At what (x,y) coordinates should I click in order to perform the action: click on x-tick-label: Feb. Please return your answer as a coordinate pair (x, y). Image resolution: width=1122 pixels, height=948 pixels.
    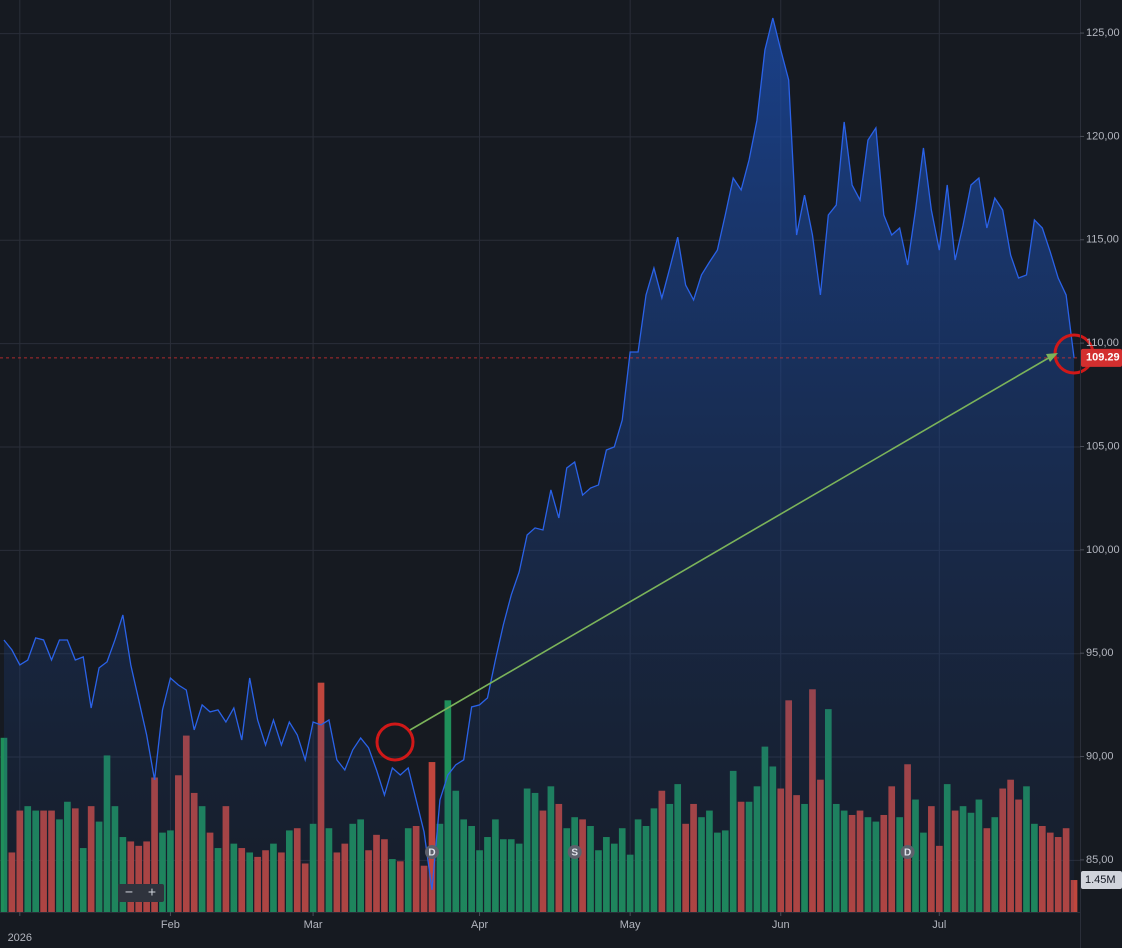
    Looking at the image, I should click on (170, 925).